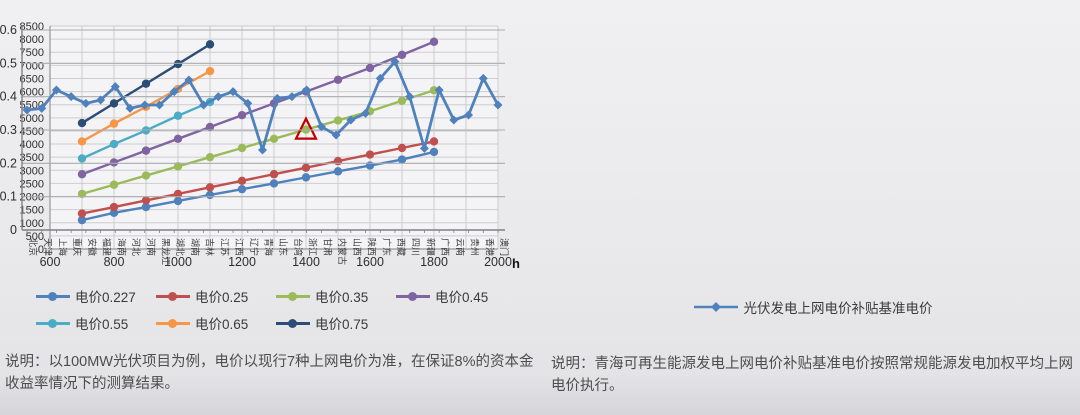 Image resolution: width=1080 pixels, height=415 pixels. What do you see at coordinates (416, 247) in the screenshot?
I see `svg-text: 四川` at bounding box center [416, 247].